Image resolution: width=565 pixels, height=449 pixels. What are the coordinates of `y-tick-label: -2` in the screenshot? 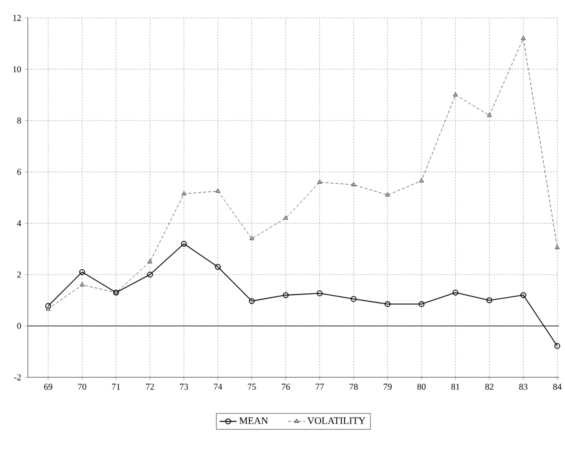 It's located at (17, 377).